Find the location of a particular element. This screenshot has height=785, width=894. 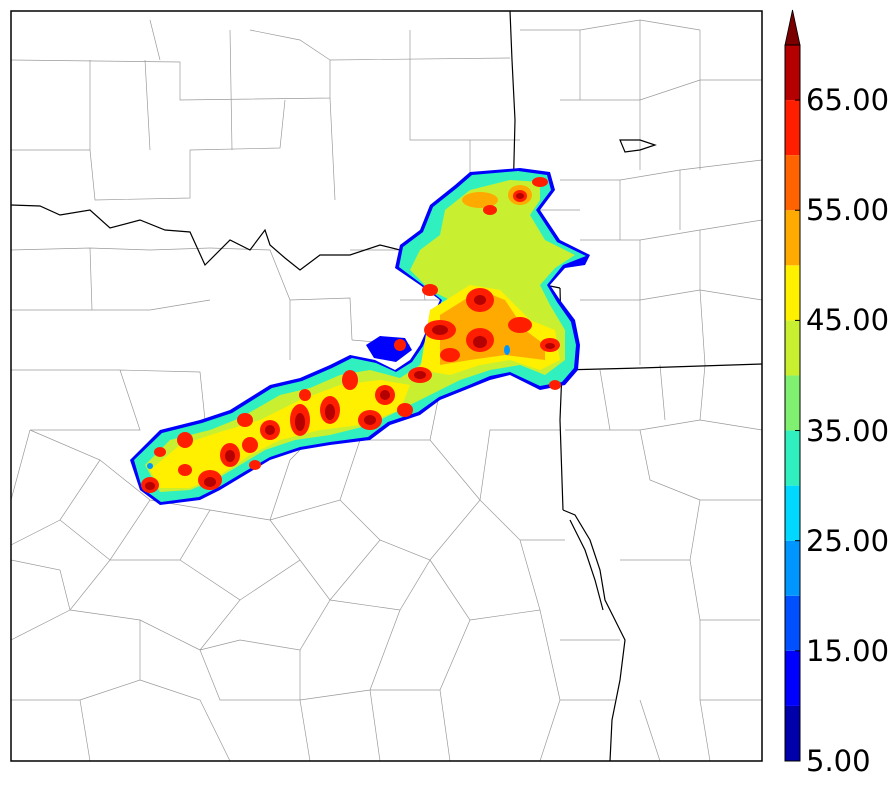

colorbar-tick-label: 65.00 is located at coordinates (848, 100).